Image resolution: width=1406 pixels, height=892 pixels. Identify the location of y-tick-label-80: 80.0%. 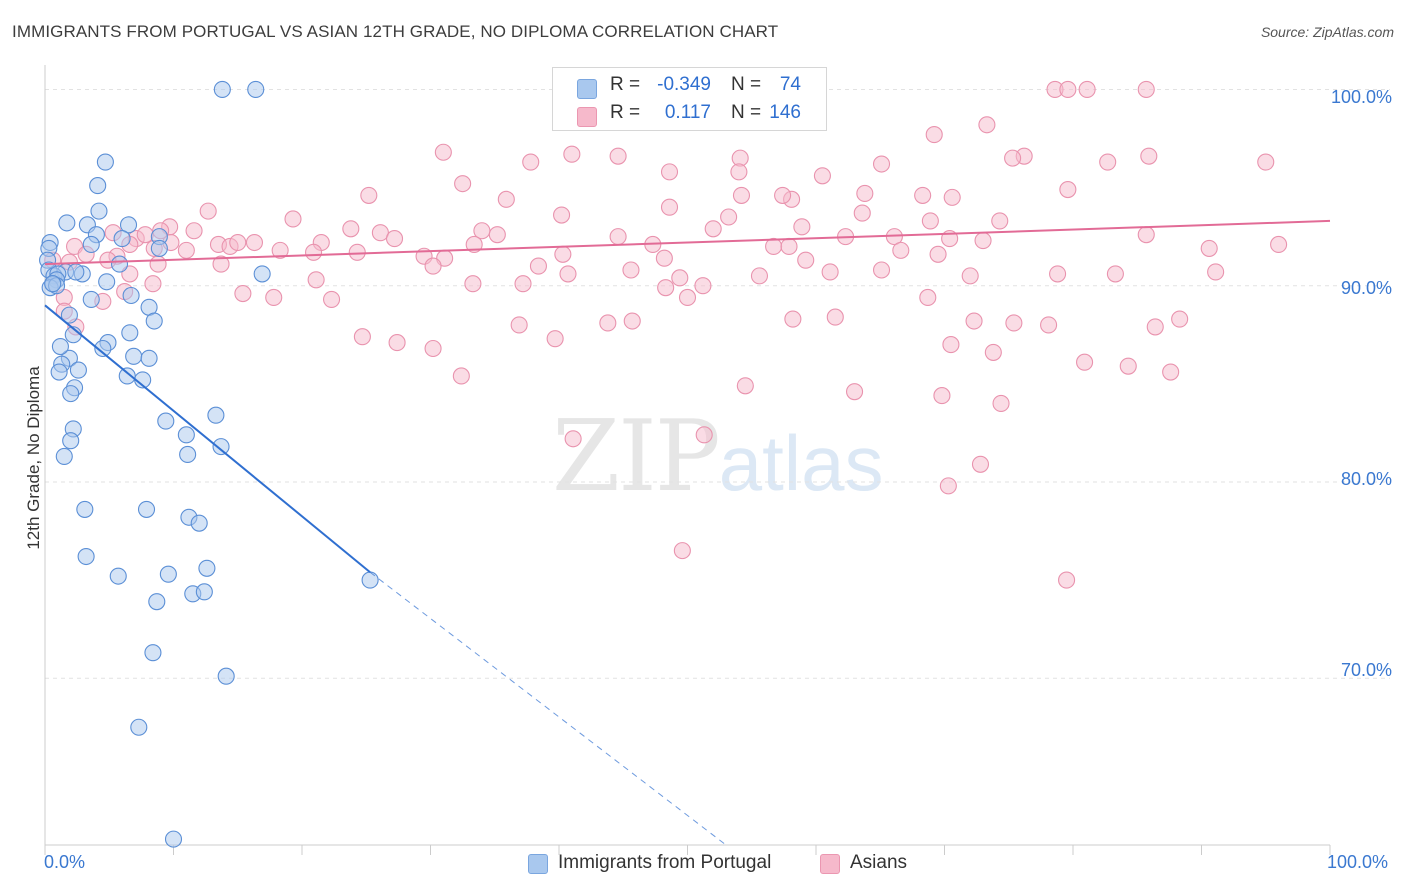
(1366, 479).